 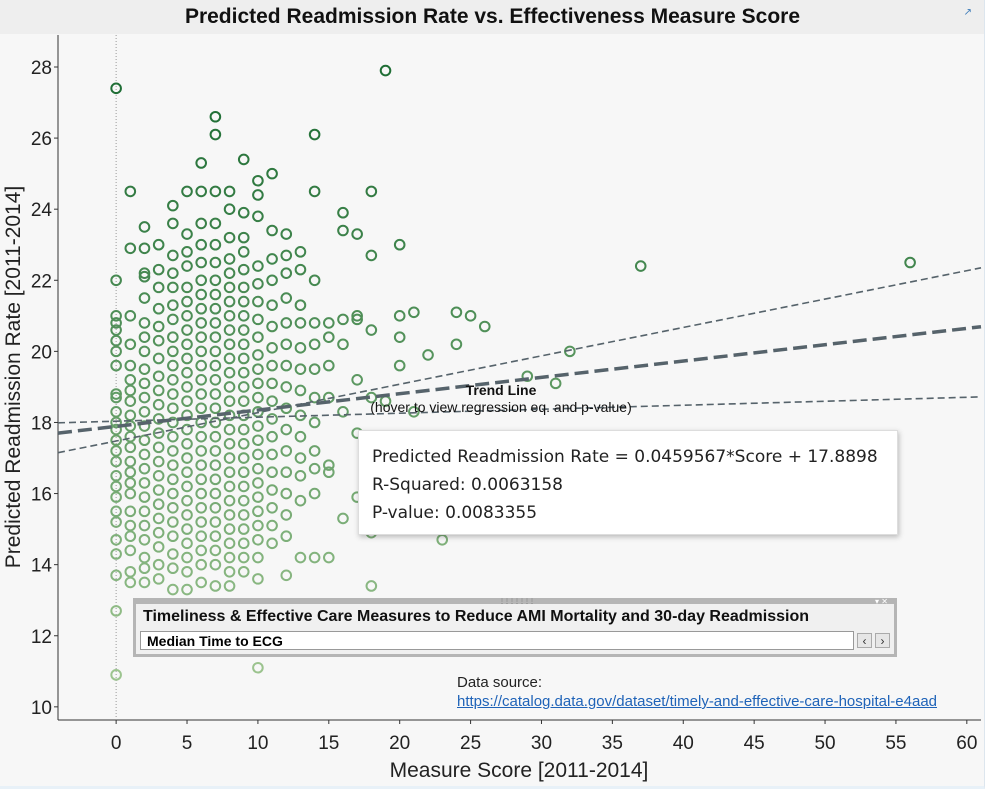 I want to click on panel-menu-close-icon: ▾ ✕, so click(x=881, y=601).